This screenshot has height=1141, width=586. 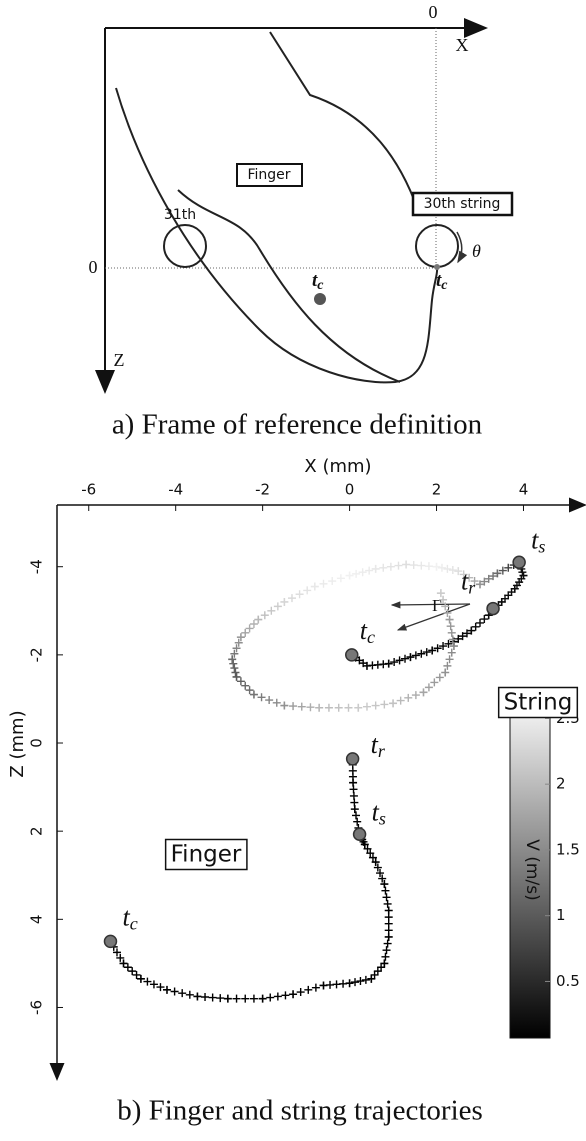 I want to click on event-label: tr, so click(x=378, y=745).